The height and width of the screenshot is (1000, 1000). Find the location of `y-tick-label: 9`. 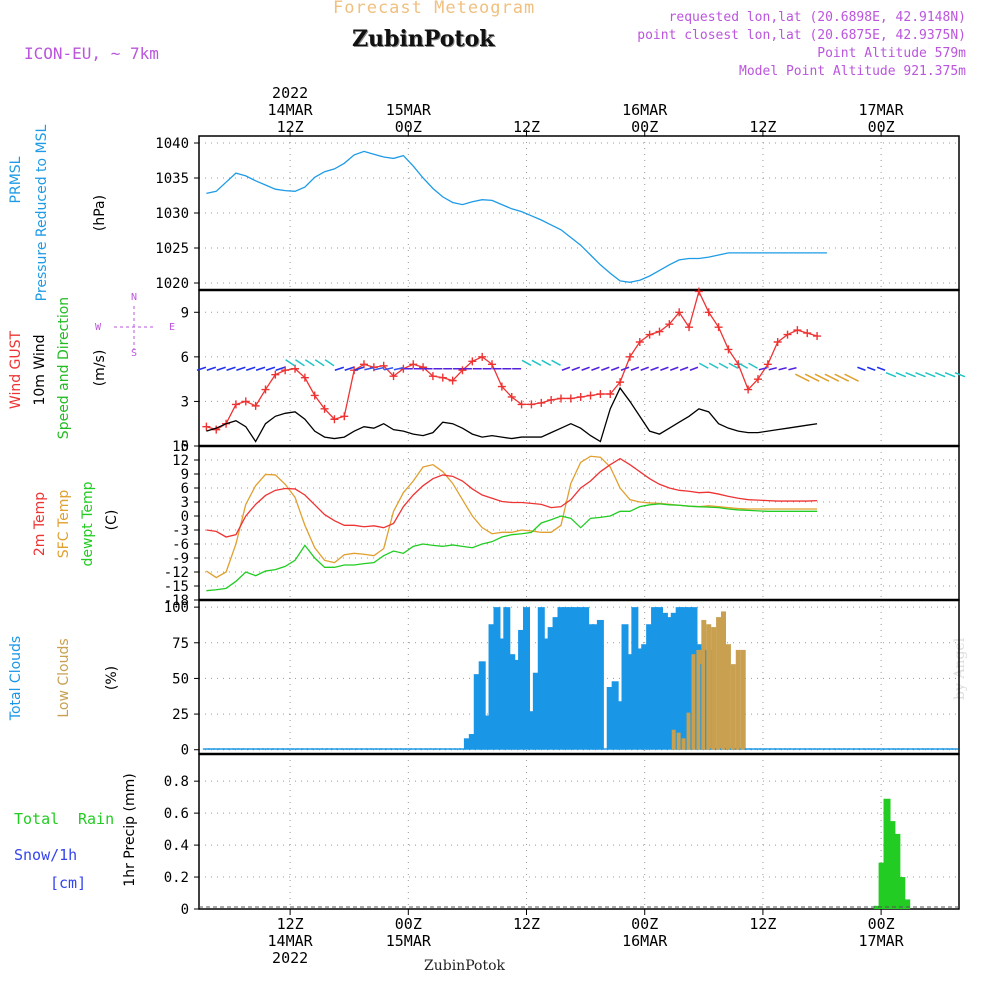

y-tick-label: 9 is located at coordinates (185, 313).